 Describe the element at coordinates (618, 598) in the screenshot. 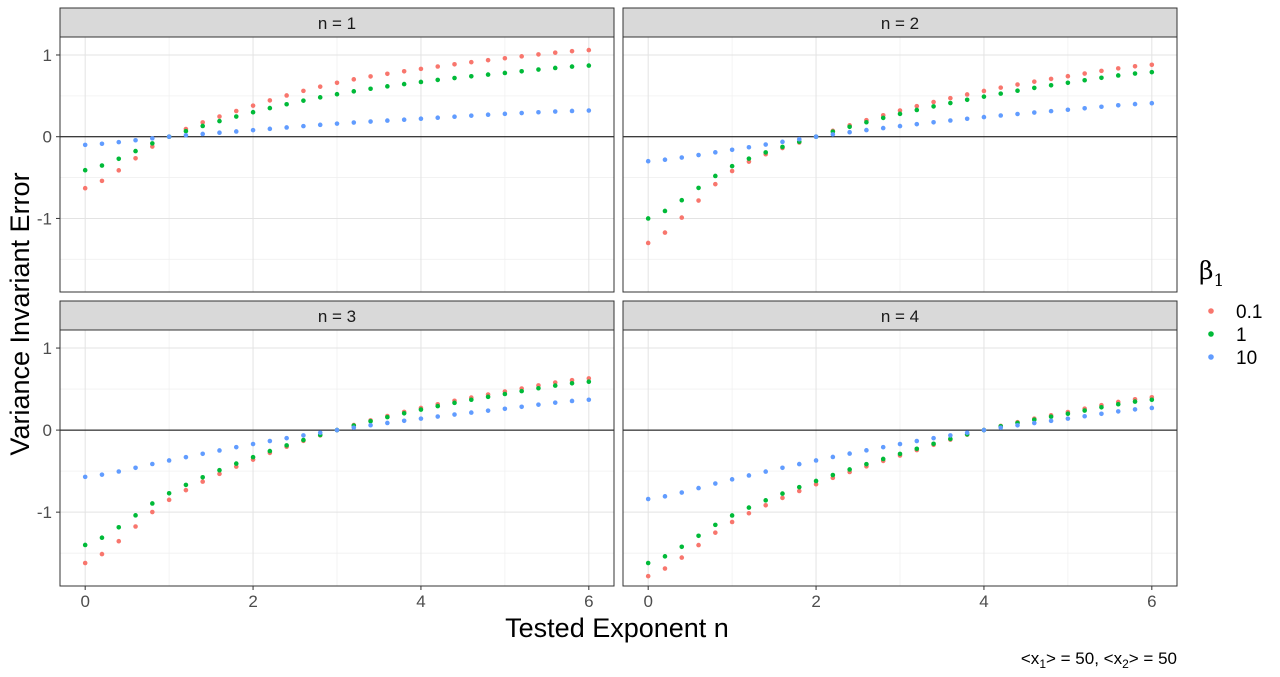

I see `x-axis: 0 2 4 6 0 2 4 6` at that location.